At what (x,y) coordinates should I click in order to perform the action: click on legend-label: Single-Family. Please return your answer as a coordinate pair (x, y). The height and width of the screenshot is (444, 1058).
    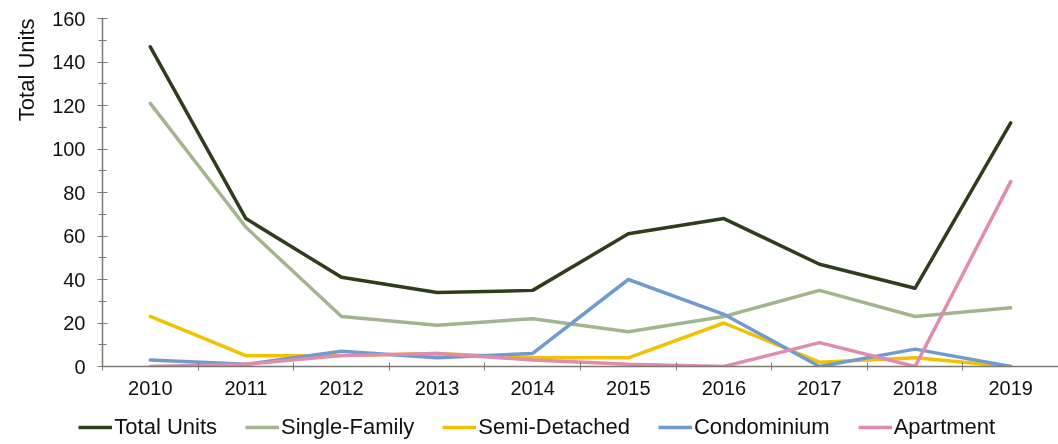
    Looking at the image, I should click on (348, 427).